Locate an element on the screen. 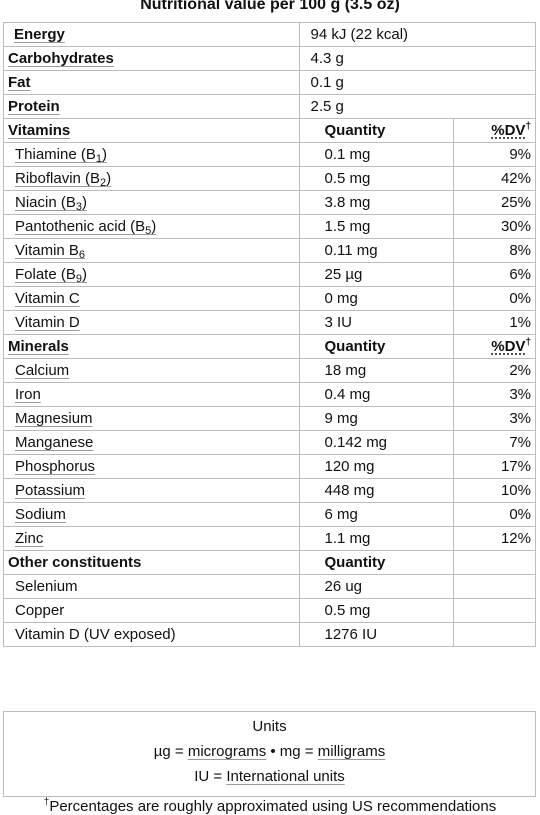  milligrams-link: milligrams is located at coordinates (351, 751).